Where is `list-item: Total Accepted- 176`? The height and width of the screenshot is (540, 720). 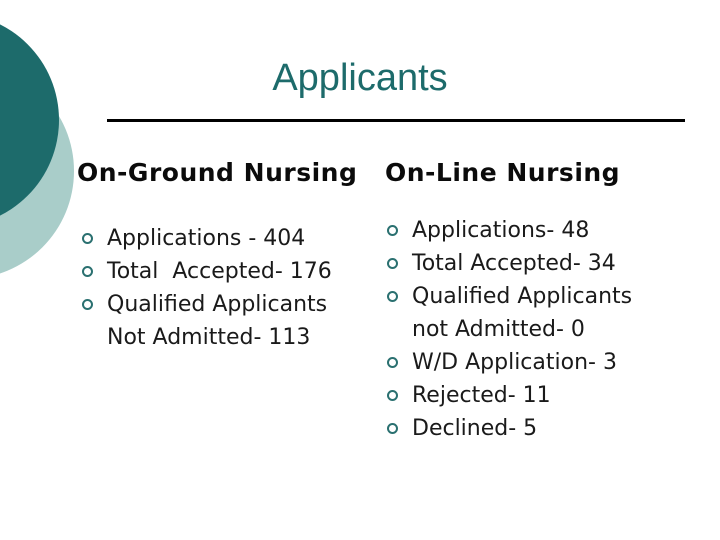
list-item: Total Accepted- 176 is located at coordinates (227, 271).